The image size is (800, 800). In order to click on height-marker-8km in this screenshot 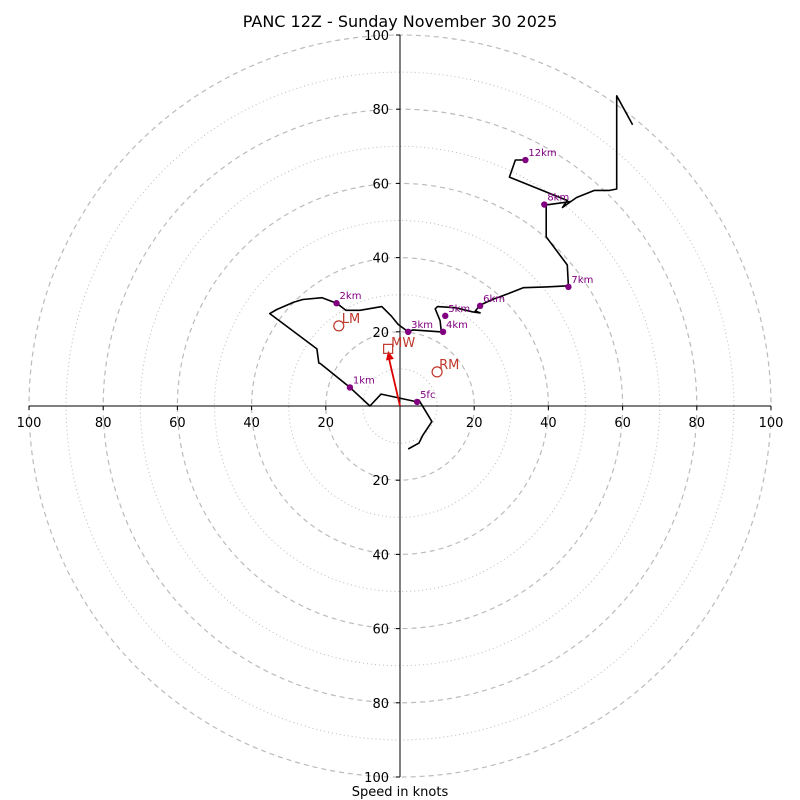, I will do `click(544, 204)`.